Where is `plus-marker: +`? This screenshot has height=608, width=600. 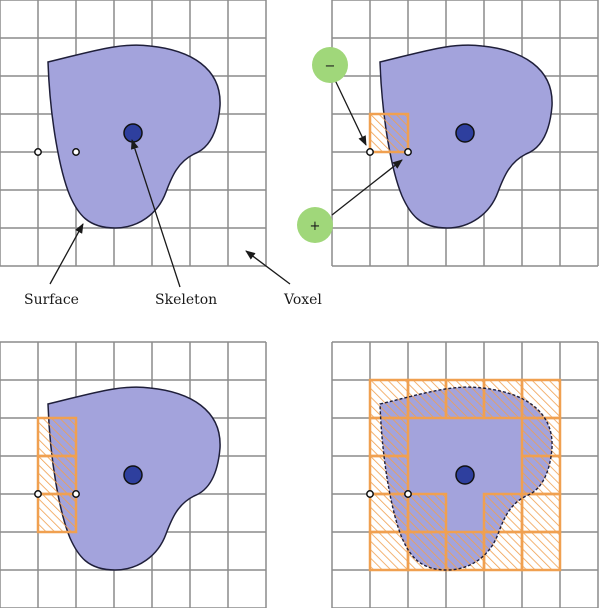 plus-marker: + is located at coordinates (315, 225).